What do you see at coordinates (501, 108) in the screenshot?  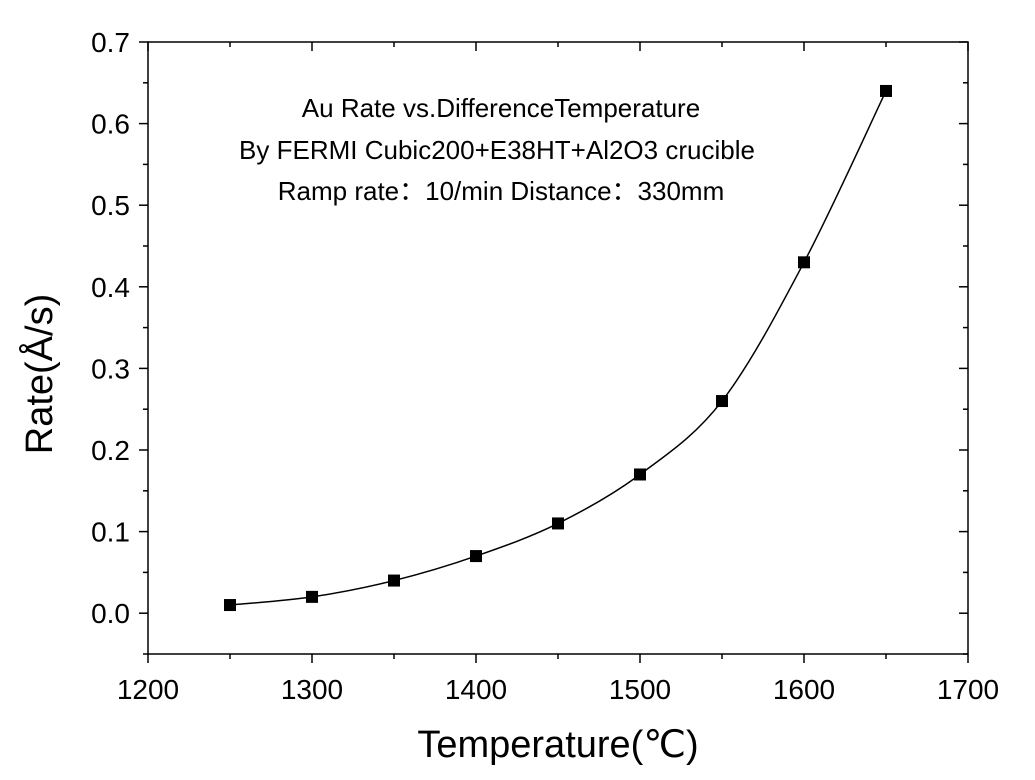 I see `chart-title-line-1: Au Rate vs.DifferenceTemperature` at bounding box center [501, 108].